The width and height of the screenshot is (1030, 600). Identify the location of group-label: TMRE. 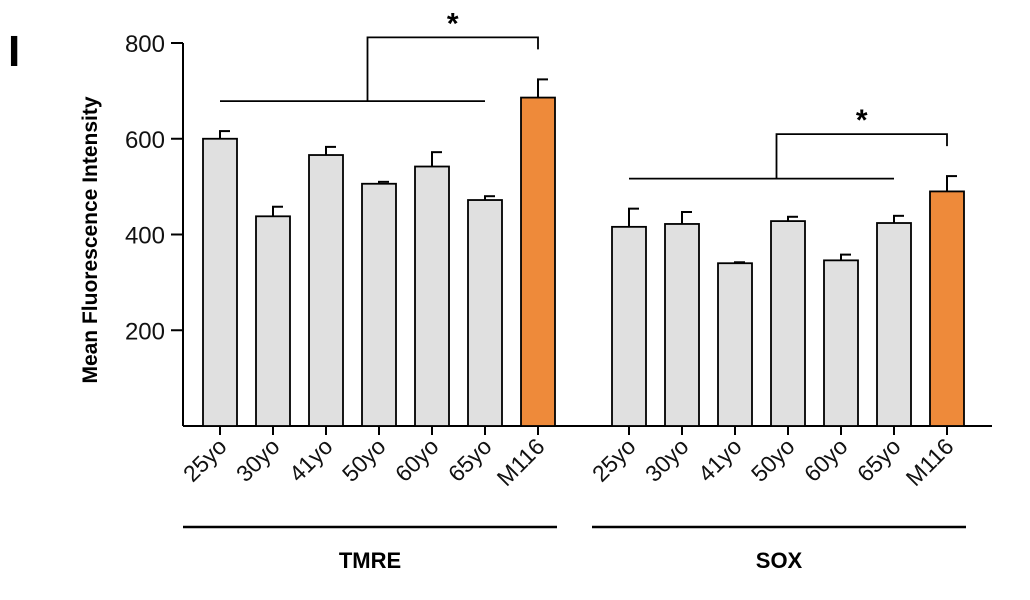
(370, 560).